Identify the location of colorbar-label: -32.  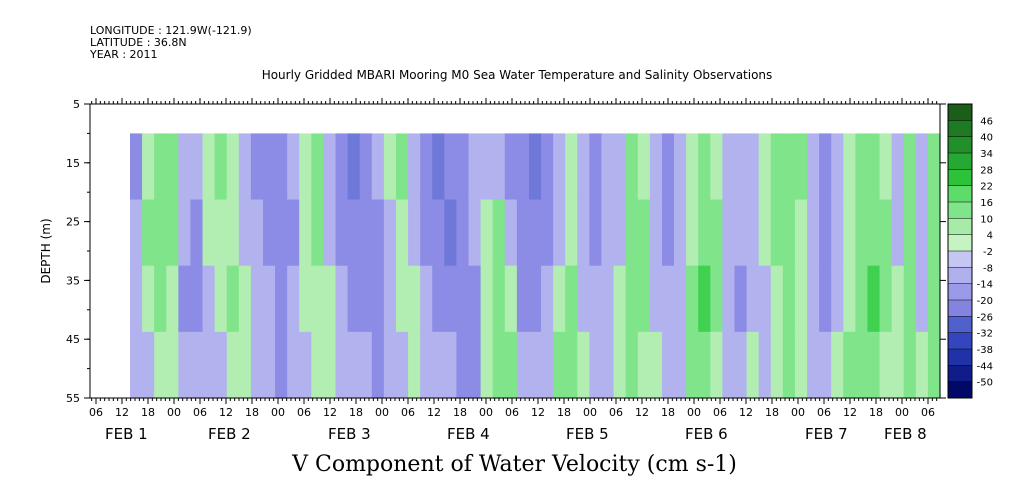
(985, 334).